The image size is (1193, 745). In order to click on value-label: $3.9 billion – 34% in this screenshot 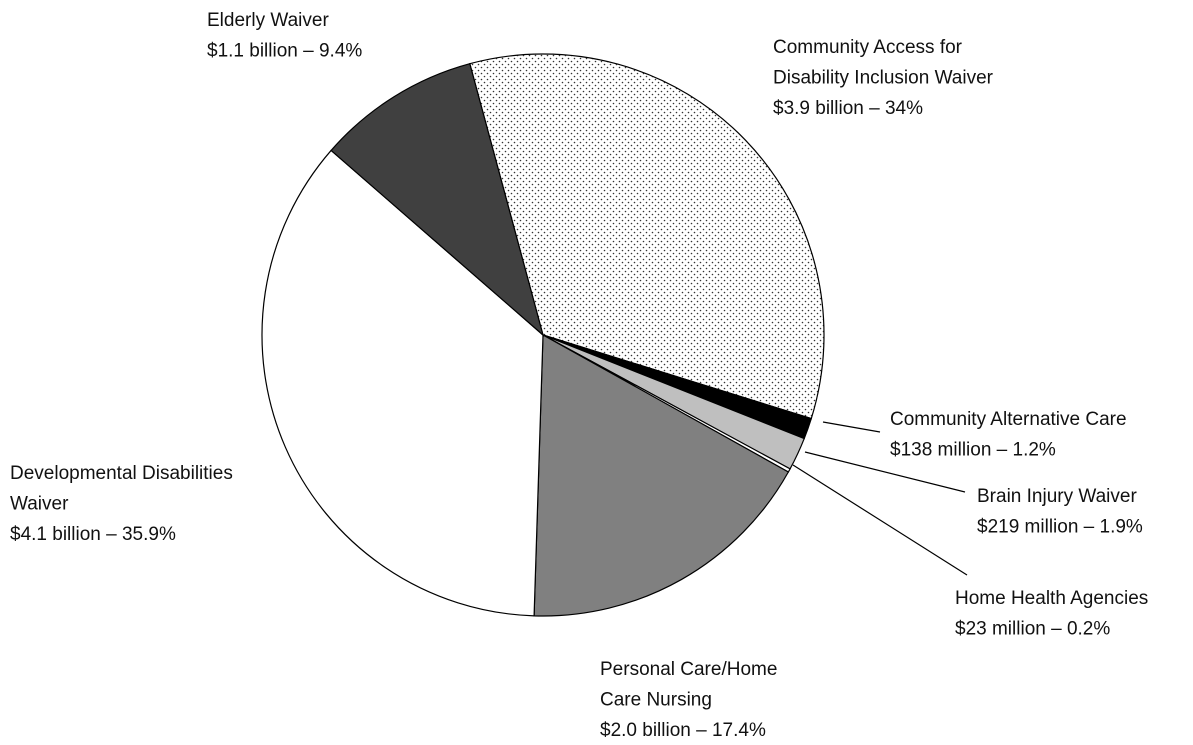, I will do `click(848, 108)`.